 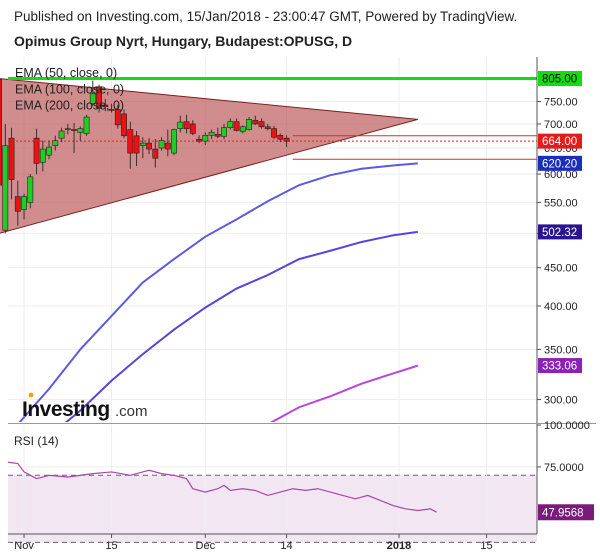 I want to click on ema100-price-badge, so click(x=560, y=232).